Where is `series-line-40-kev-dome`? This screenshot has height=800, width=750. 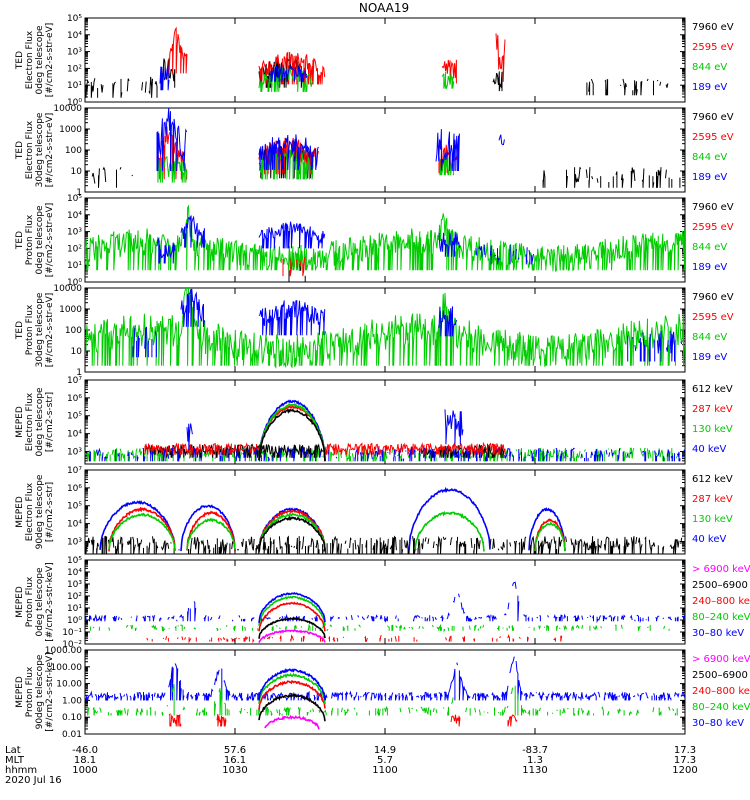 series-line-40-kev-dome is located at coordinates (292, 430).